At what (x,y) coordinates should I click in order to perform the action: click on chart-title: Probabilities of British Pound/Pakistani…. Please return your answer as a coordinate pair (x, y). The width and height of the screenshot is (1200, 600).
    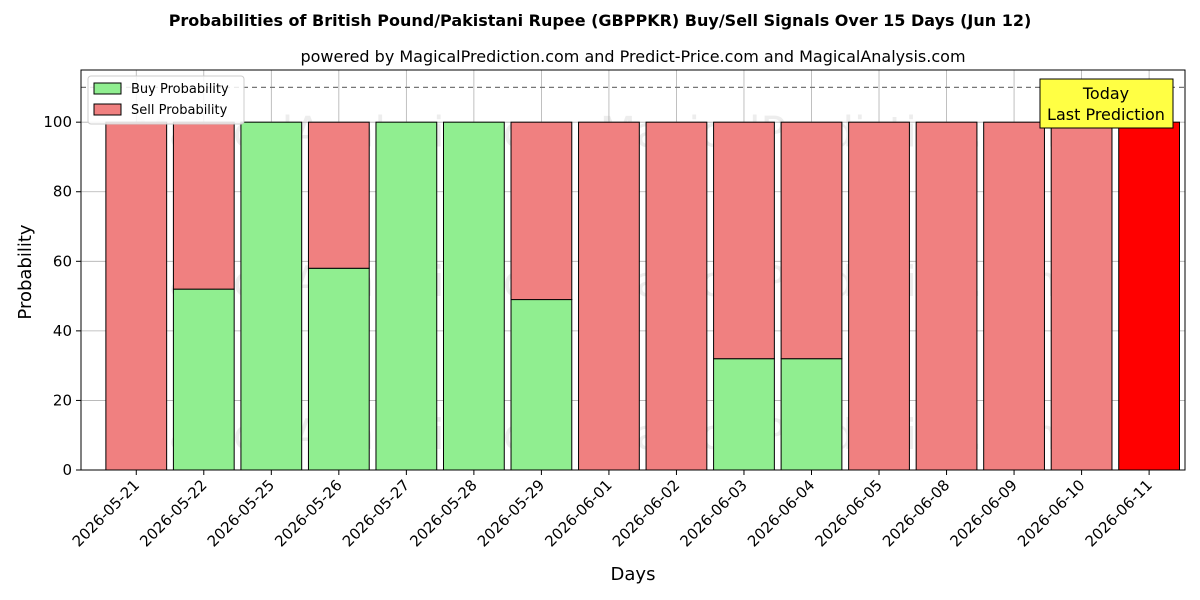
    Looking at the image, I should click on (600, 20).